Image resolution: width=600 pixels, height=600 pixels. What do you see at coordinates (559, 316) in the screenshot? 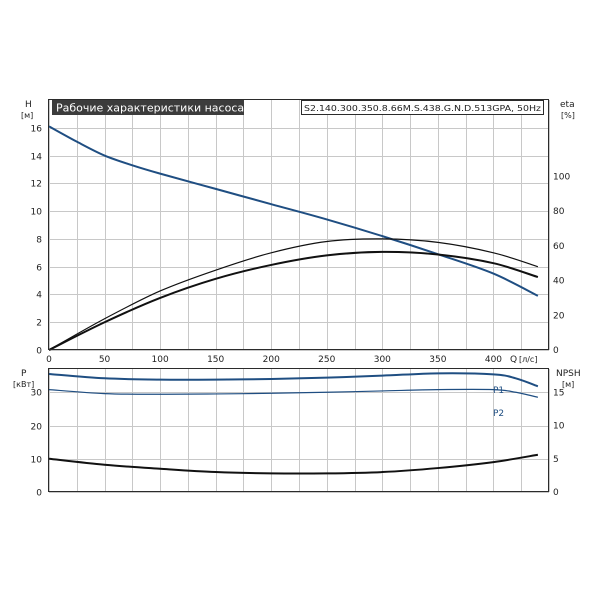
I see `right-tick-label: 20` at bounding box center [559, 316].